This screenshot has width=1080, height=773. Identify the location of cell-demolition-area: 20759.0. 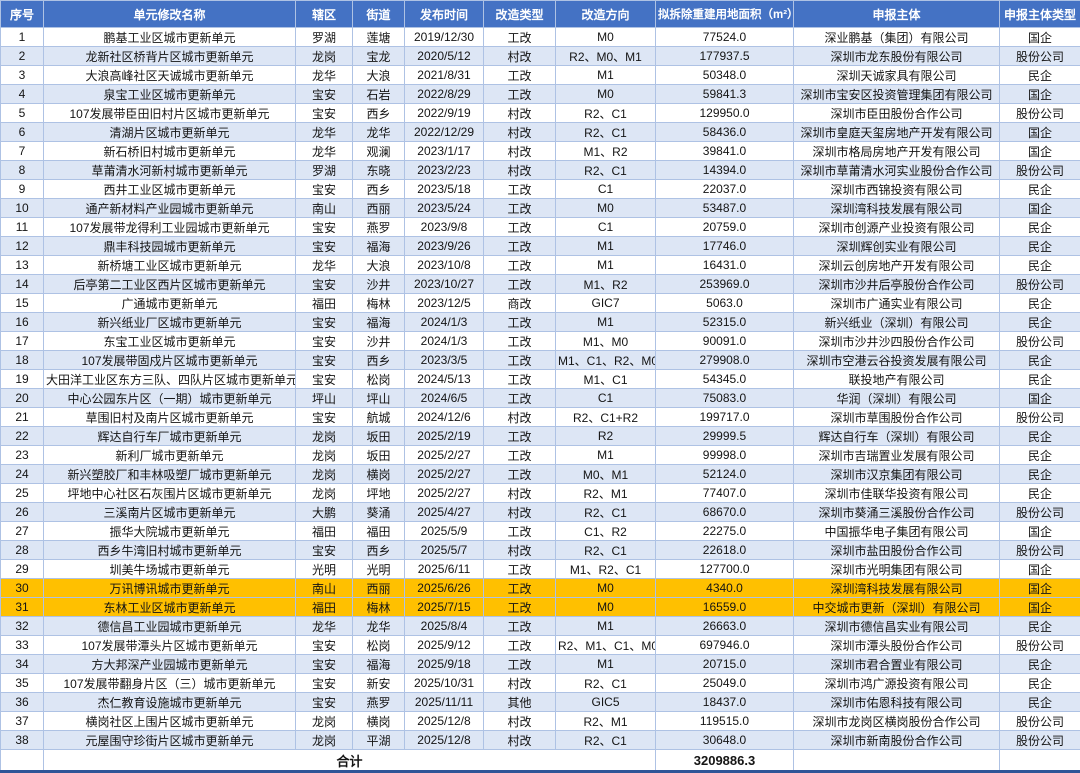
(725, 227).